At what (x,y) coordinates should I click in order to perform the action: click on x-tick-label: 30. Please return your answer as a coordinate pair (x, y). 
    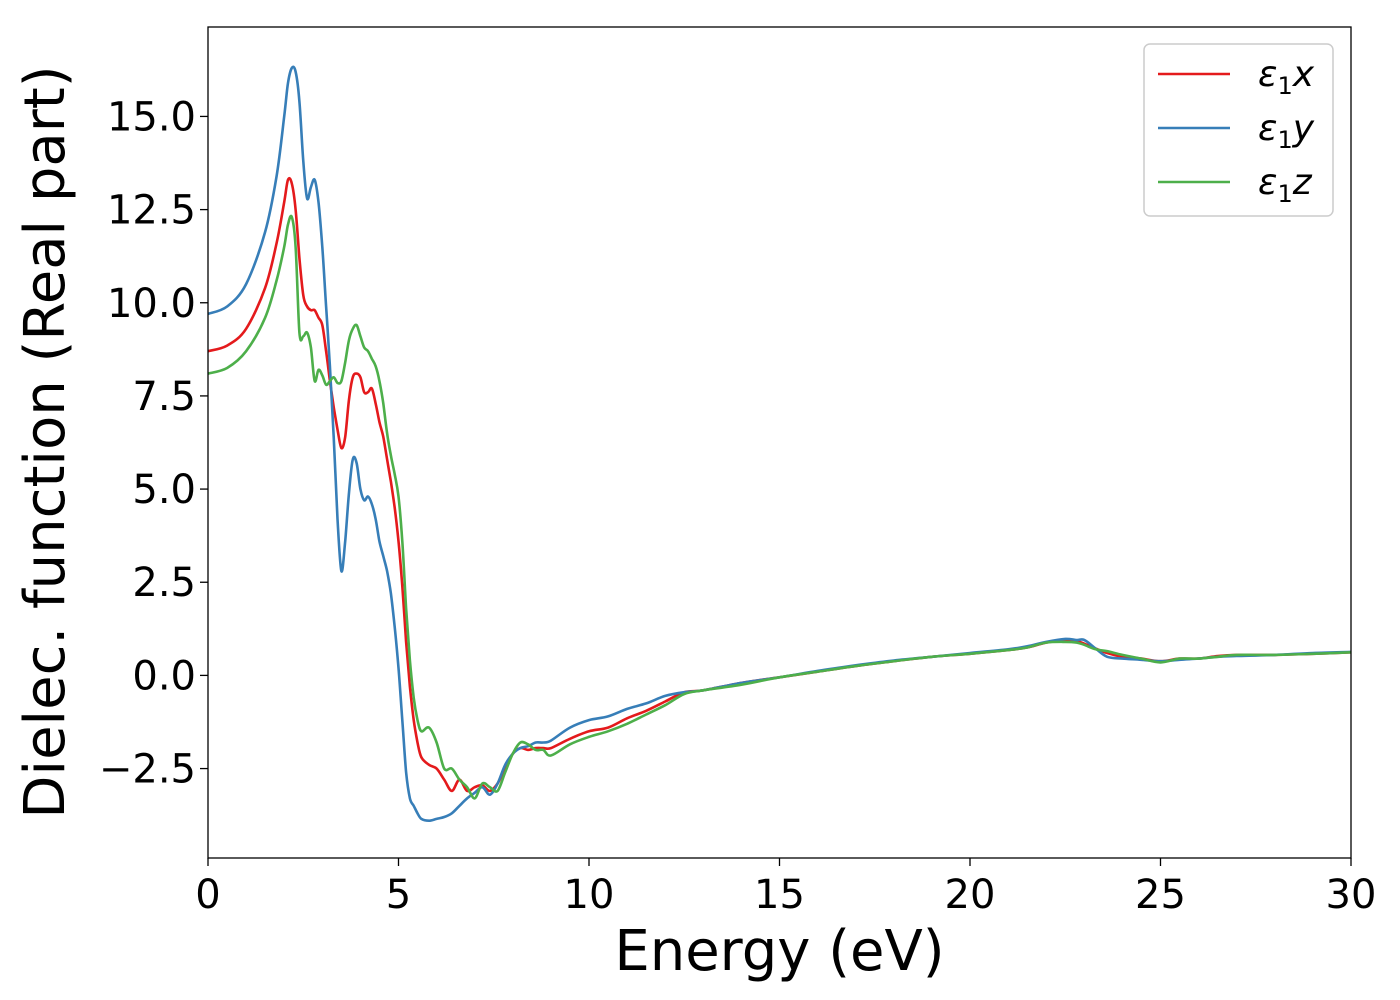
    Looking at the image, I should click on (1351, 895).